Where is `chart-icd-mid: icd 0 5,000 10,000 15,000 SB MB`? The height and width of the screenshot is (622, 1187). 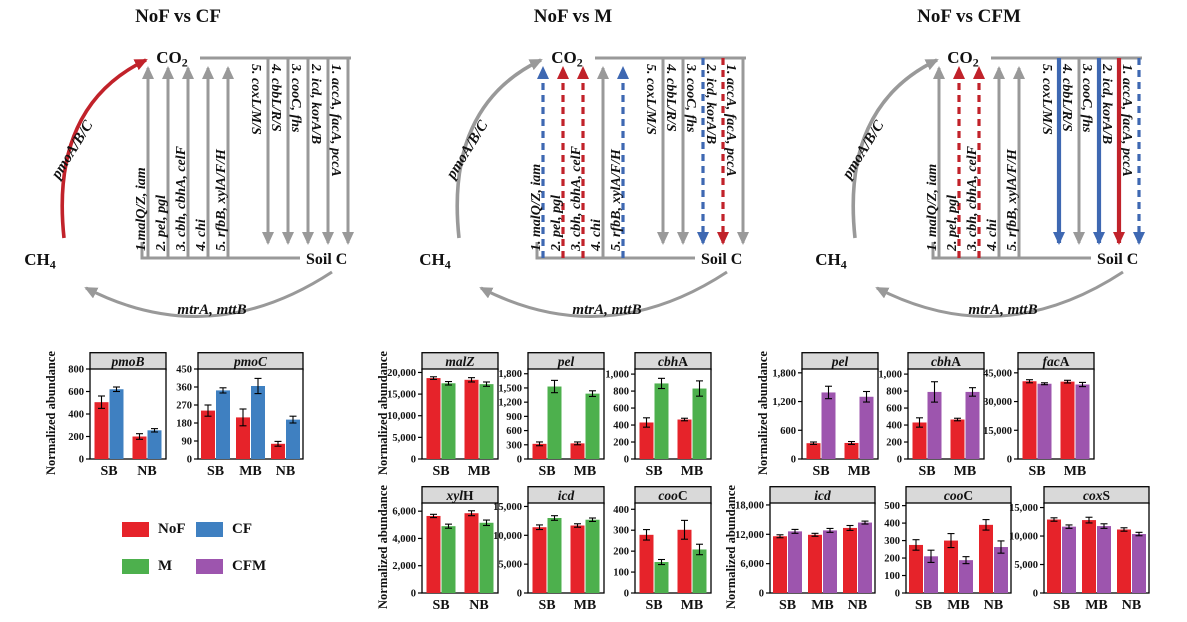
chart-icd-mid: icd 0 5,000 10,000 15,000 SB MB is located at coordinates (549, 549).